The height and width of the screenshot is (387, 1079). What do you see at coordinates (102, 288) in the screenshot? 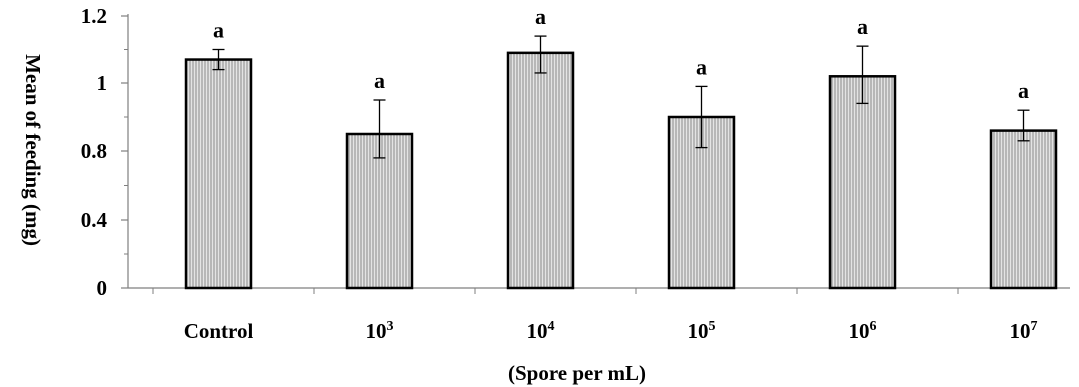
I see `y-tick-label: 0` at bounding box center [102, 288].